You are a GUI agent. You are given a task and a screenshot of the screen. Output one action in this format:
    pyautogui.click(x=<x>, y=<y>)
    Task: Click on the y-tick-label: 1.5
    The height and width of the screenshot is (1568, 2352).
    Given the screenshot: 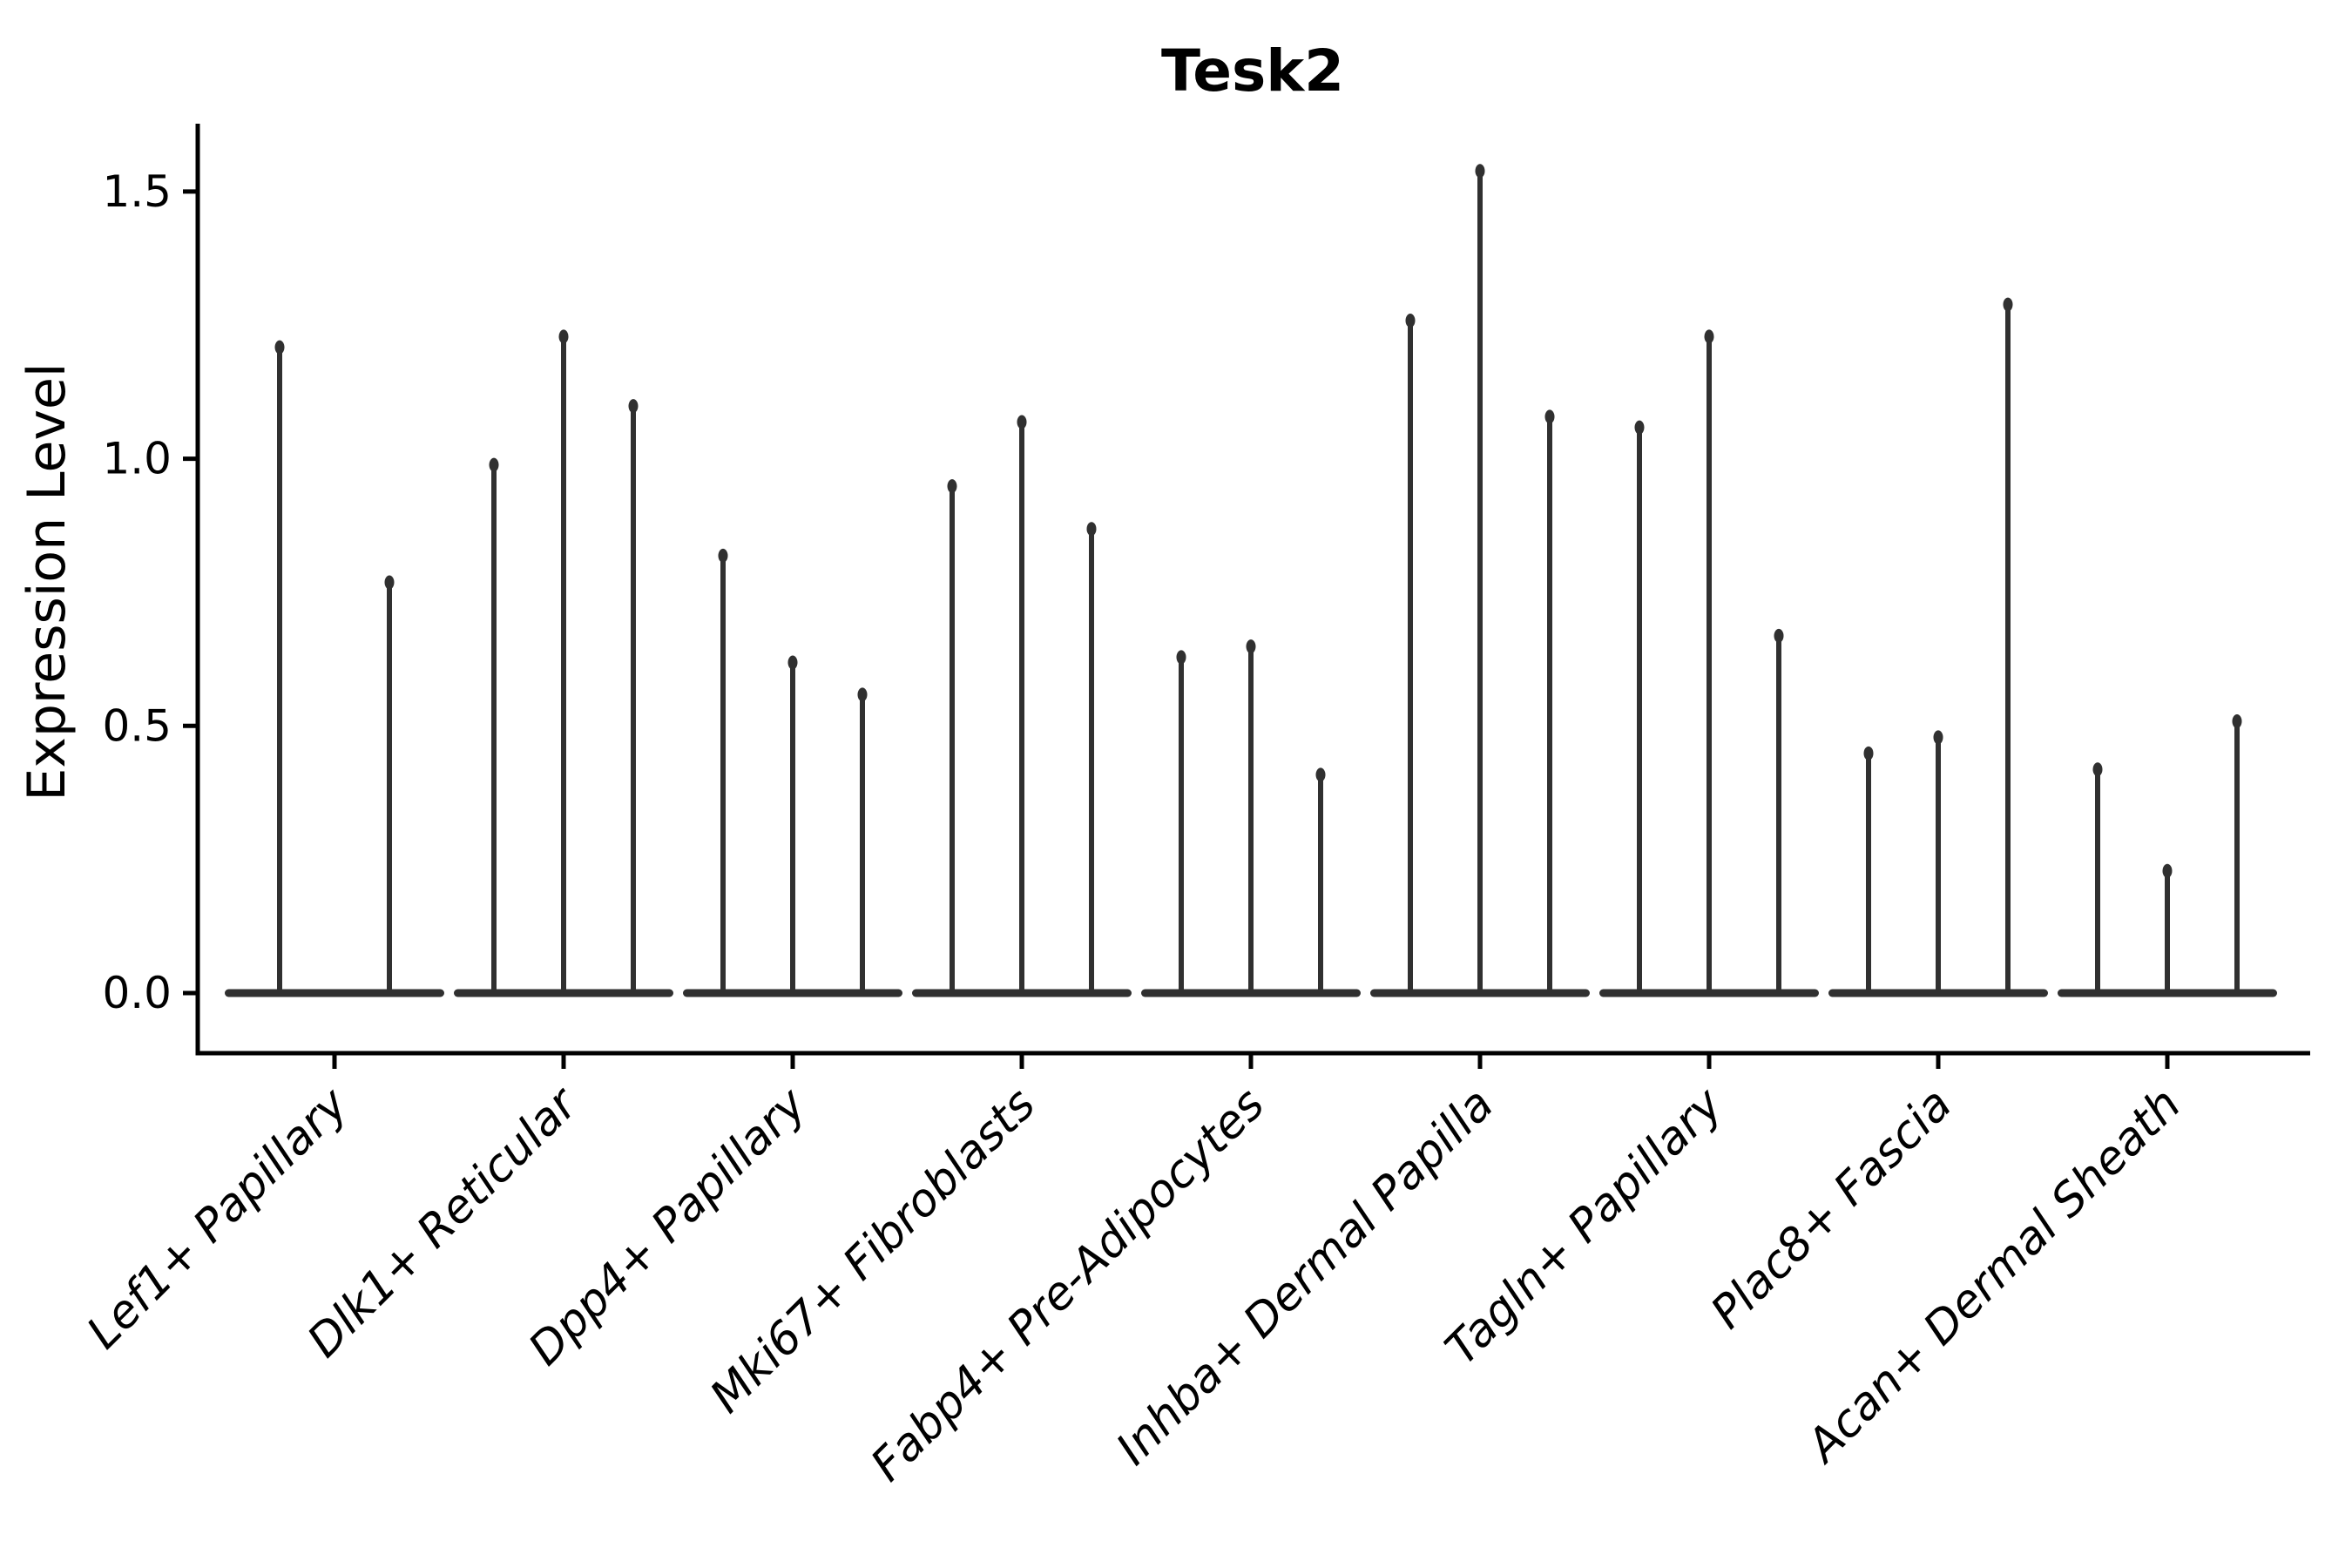 What is the action you would take?
    pyautogui.click(x=137, y=191)
    